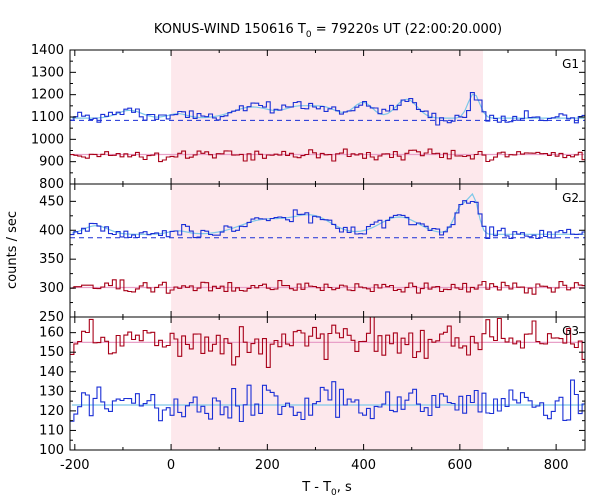  Describe the element at coordinates (51, 391) in the screenshot. I see `y-tick-label: 130` at that location.